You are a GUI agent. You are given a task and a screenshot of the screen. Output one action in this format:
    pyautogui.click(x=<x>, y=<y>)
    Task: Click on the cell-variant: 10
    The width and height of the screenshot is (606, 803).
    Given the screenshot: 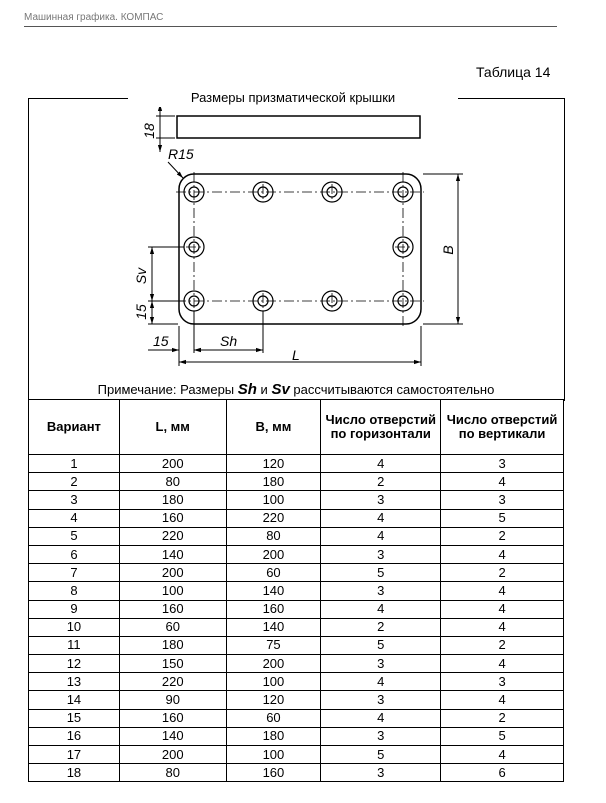 What is the action you would take?
    pyautogui.click(x=74, y=627)
    